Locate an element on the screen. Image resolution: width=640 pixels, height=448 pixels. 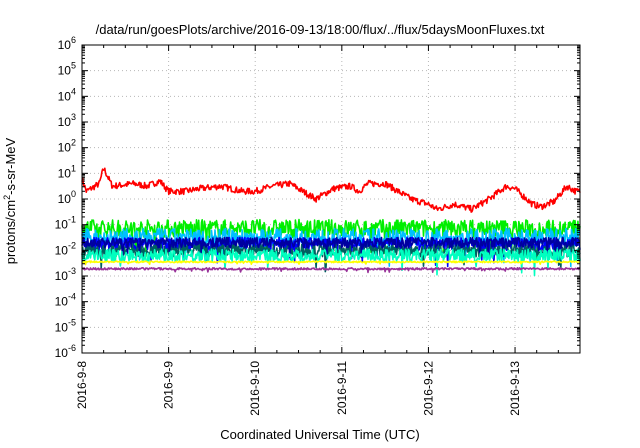
x-tick-label: 2016-9-10 is located at coordinates (255, 388).